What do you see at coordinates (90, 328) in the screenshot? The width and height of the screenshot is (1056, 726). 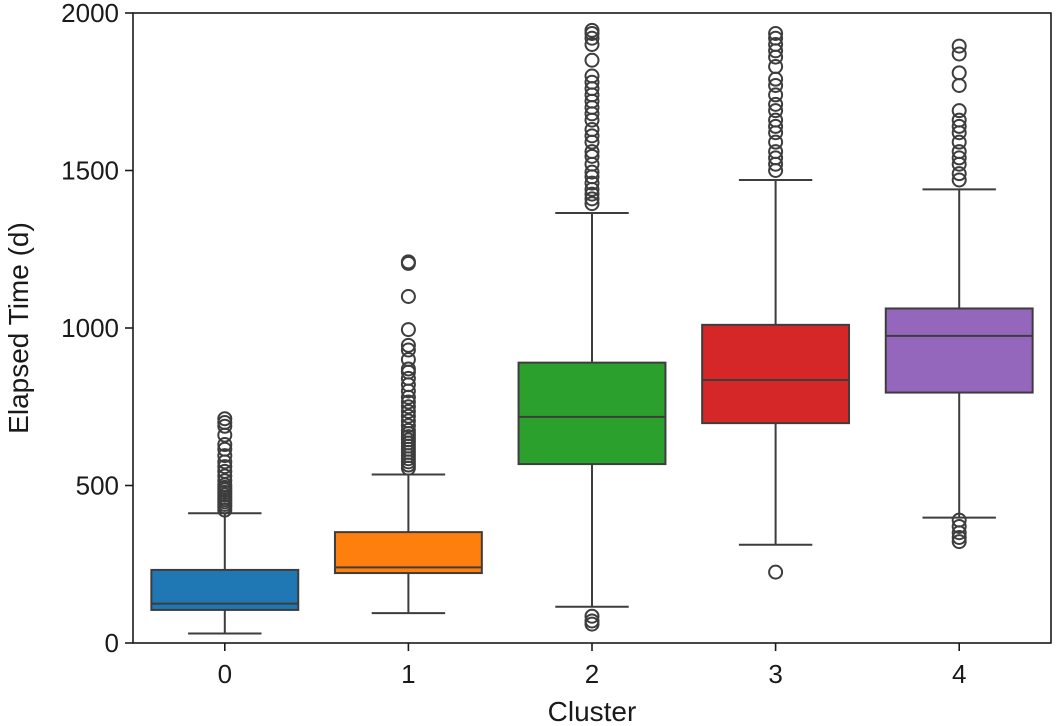 I see `y-tick-label: 1000` at bounding box center [90, 328].